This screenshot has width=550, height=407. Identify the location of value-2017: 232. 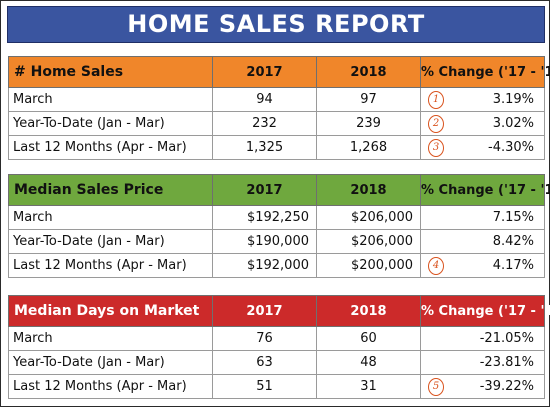
(264, 123).